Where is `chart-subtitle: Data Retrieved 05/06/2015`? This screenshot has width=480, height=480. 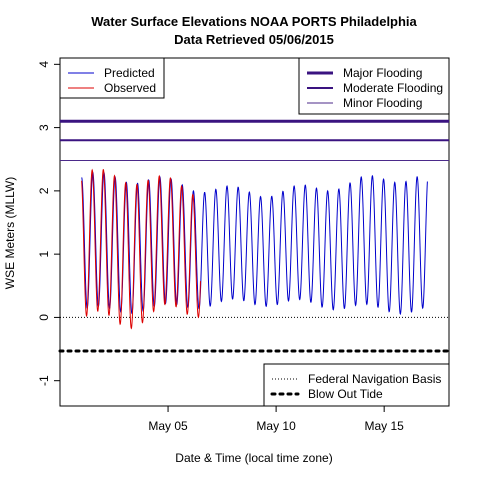
chart-subtitle: Data Retrieved 05/06/2015 is located at coordinates (254, 39).